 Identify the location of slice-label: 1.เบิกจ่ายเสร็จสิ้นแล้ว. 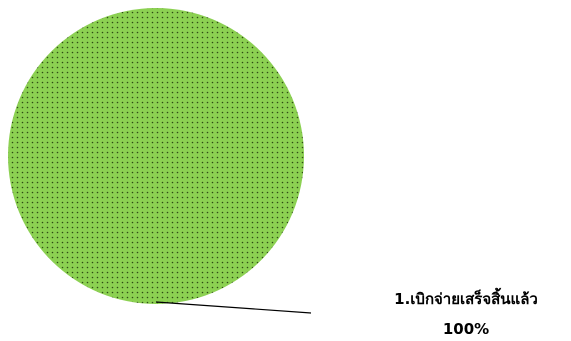
(466, 297).